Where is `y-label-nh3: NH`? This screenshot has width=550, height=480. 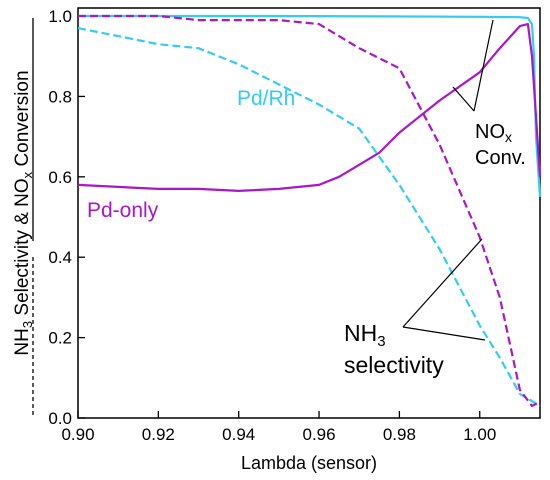
y-label-nh3: NH is located at coordinates (22, 341).